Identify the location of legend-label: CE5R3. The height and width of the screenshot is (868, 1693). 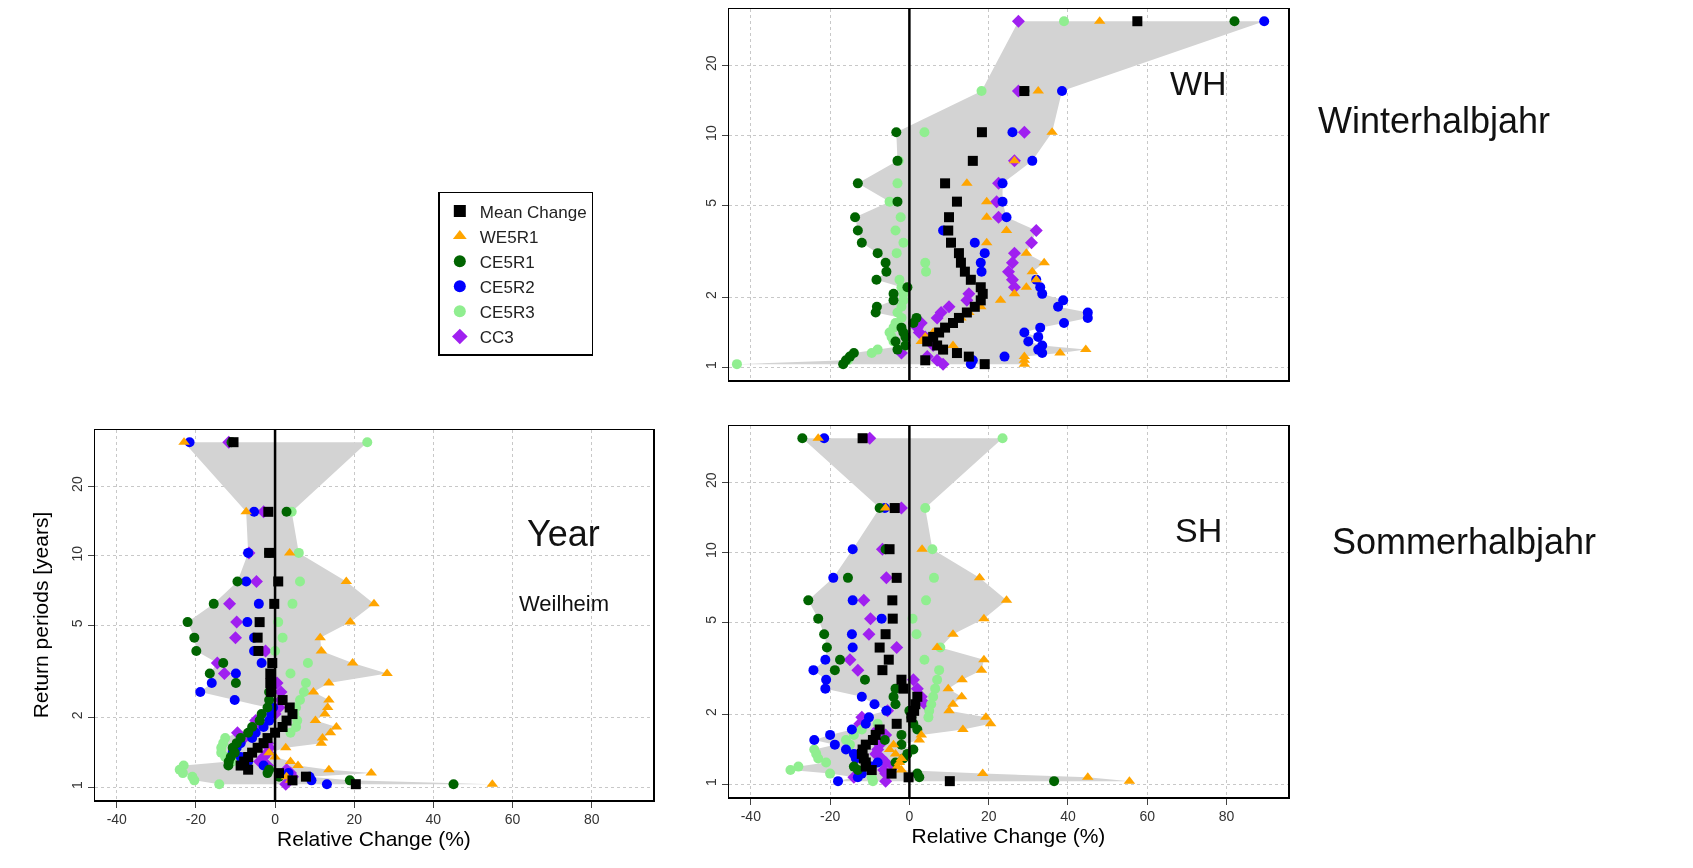
(507, 312).